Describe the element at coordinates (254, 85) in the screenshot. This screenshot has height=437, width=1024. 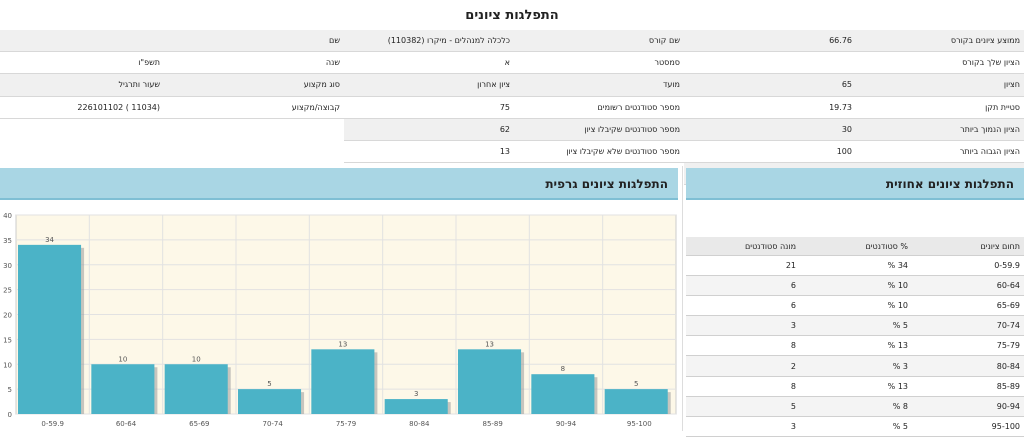
I see `info-label: סוג מקצוע` at that location.